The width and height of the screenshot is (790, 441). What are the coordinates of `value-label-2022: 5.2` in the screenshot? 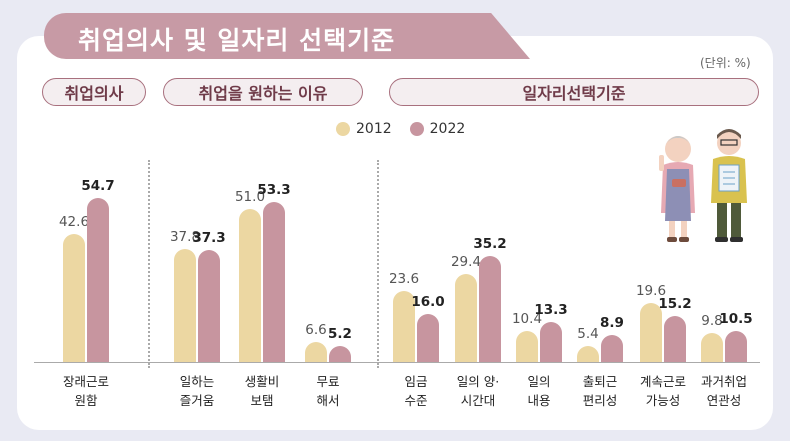 It's located at (340, 334).